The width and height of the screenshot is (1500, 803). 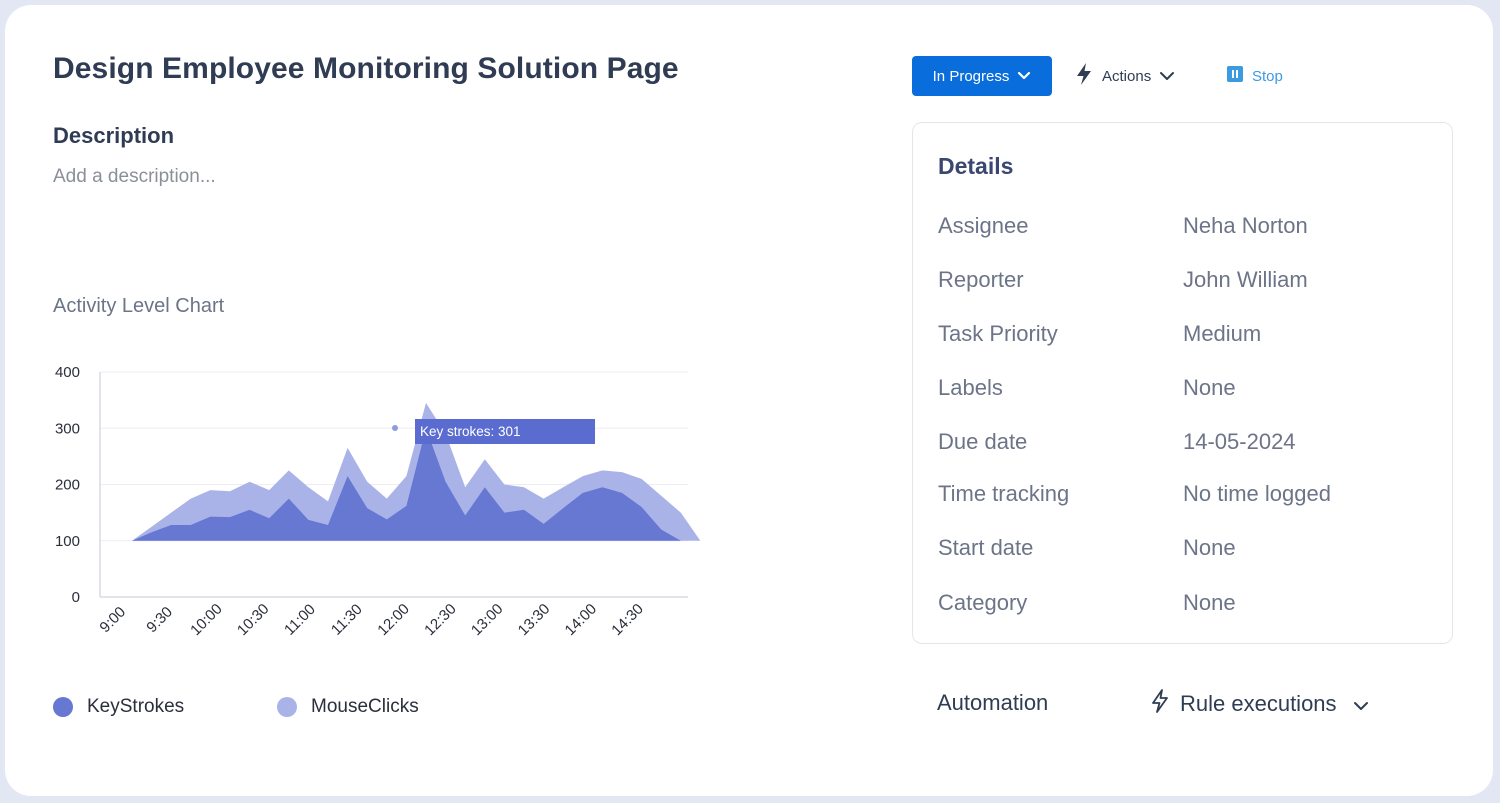 I want to click on tooltip-box, so click(x=505, y=431).